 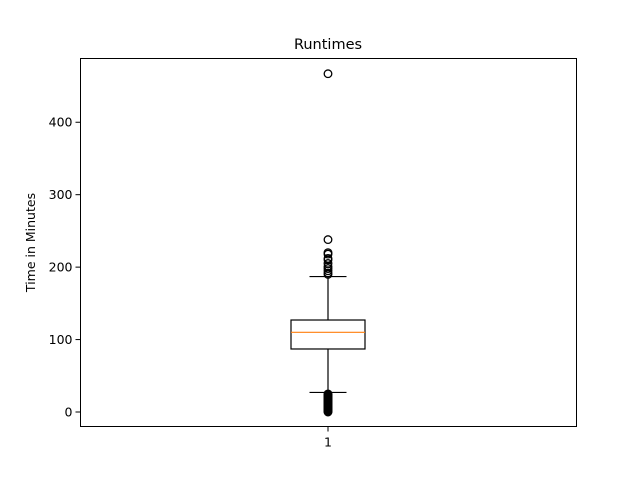 I want to click on y-axis-label: Time in Minutes, so click(x=30, y=243).